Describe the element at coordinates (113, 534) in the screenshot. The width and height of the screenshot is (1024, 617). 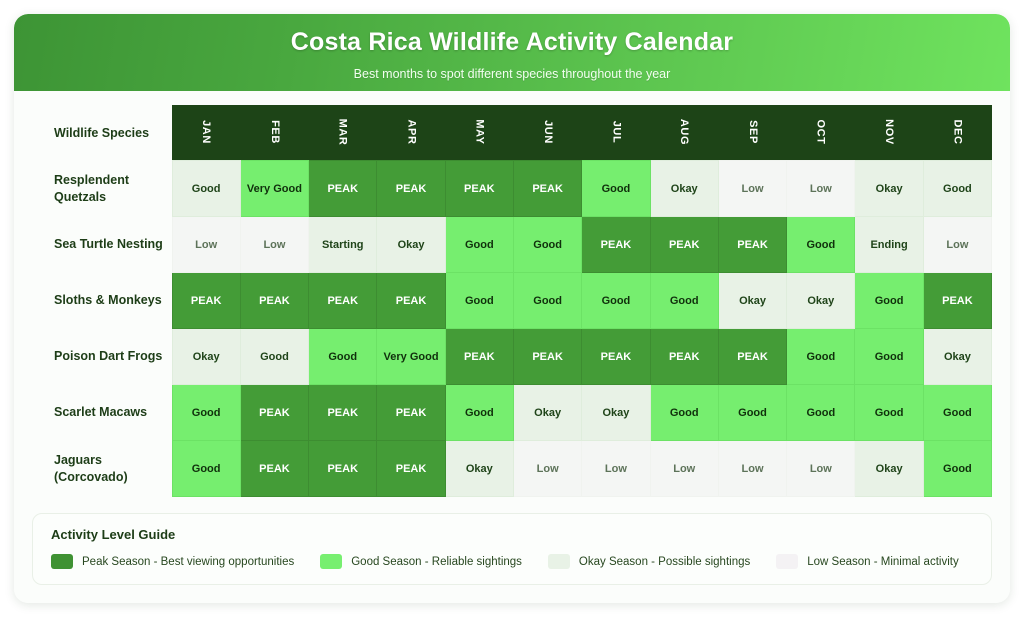
I see `legend-title: Activity Level Guide` at that location.